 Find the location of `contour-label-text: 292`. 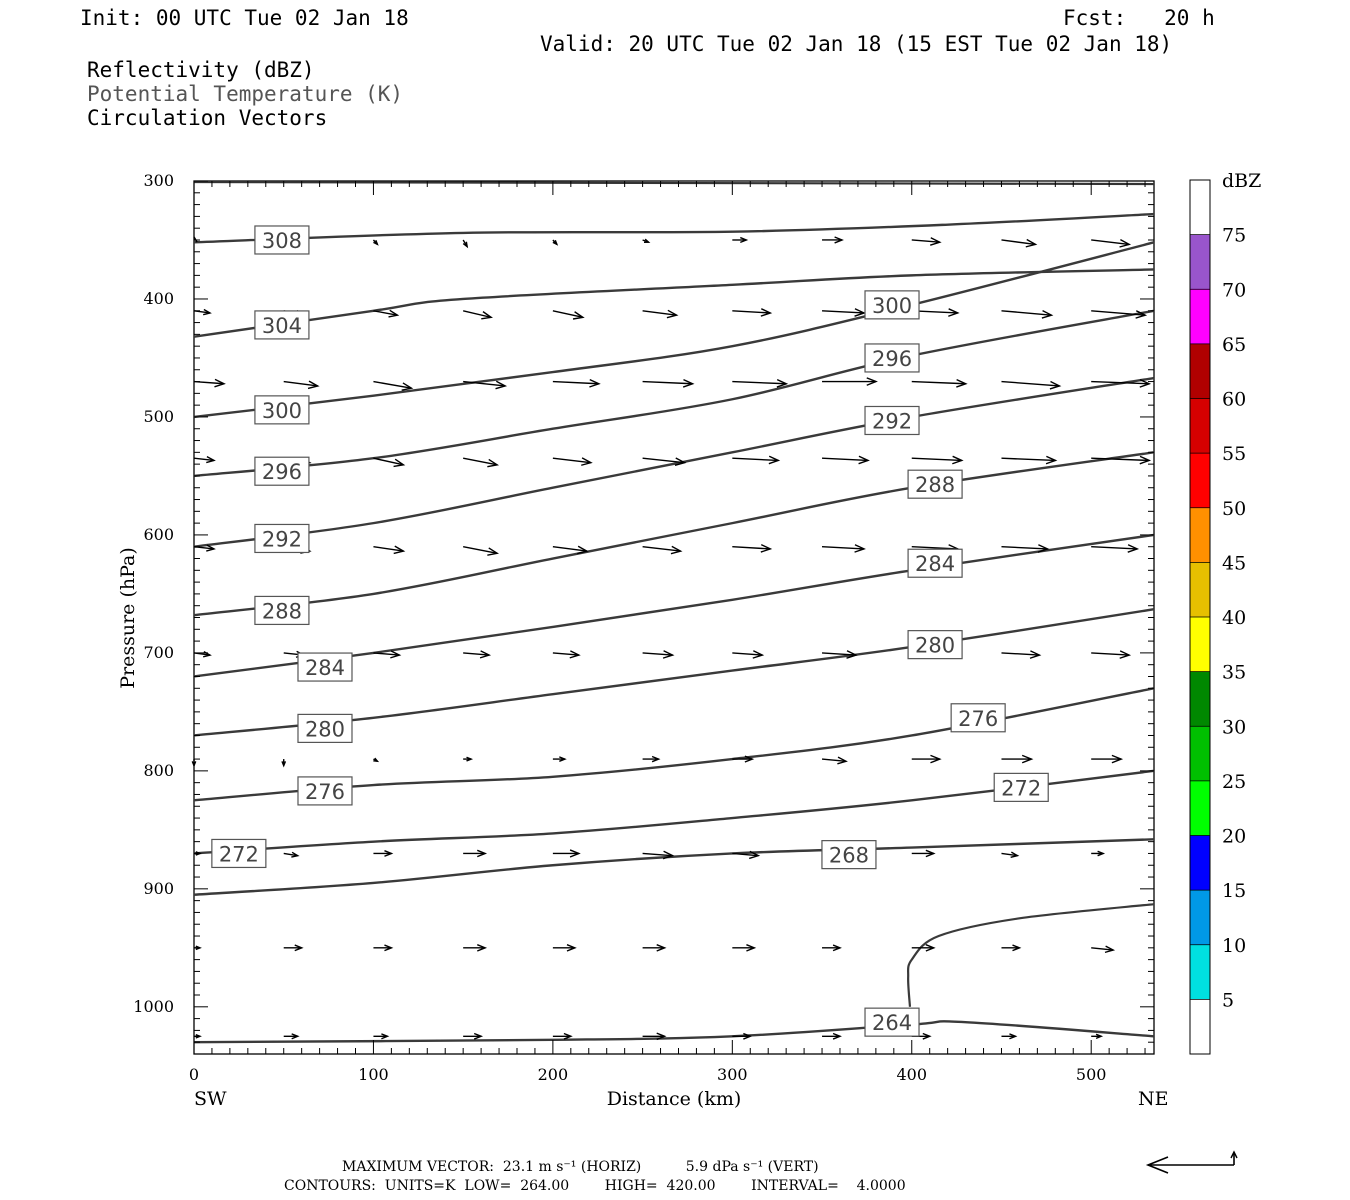

contour-label-text: 292 is located at coordinates (892, 421).